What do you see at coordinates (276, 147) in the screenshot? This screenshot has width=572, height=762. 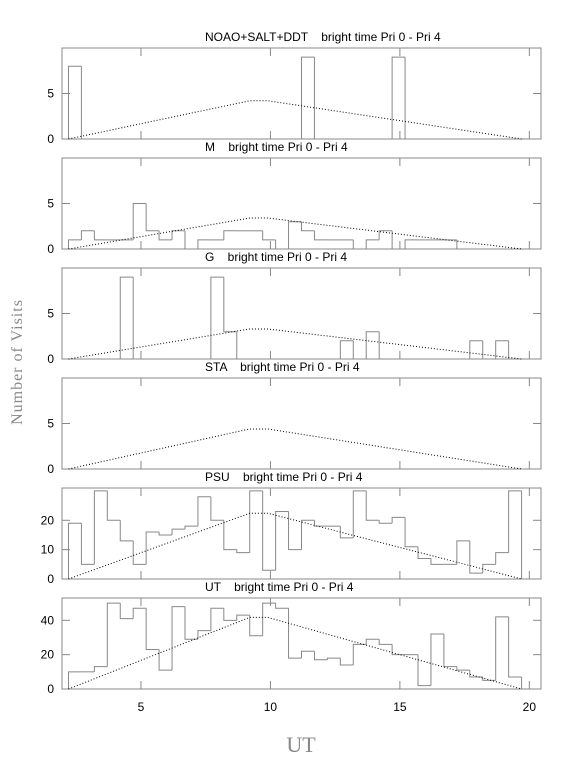 I see `panel-title: M bright time Pri 0 - Pri 4` at bounding box center [276, 147].